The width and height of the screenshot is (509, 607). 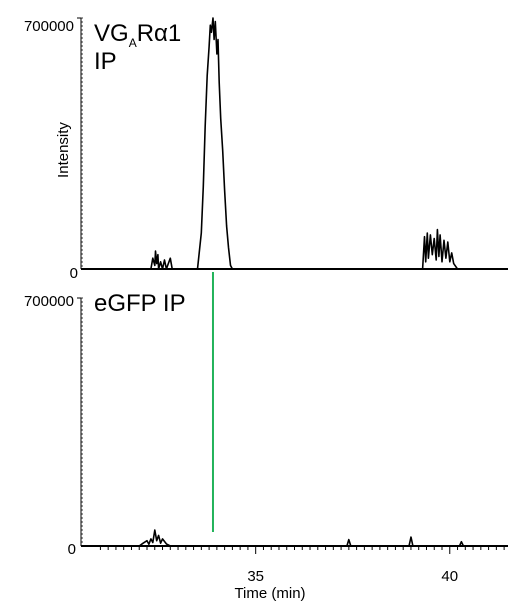 I want to click on panel-label-vgar: VGARα1, so click(x=137, y=35).